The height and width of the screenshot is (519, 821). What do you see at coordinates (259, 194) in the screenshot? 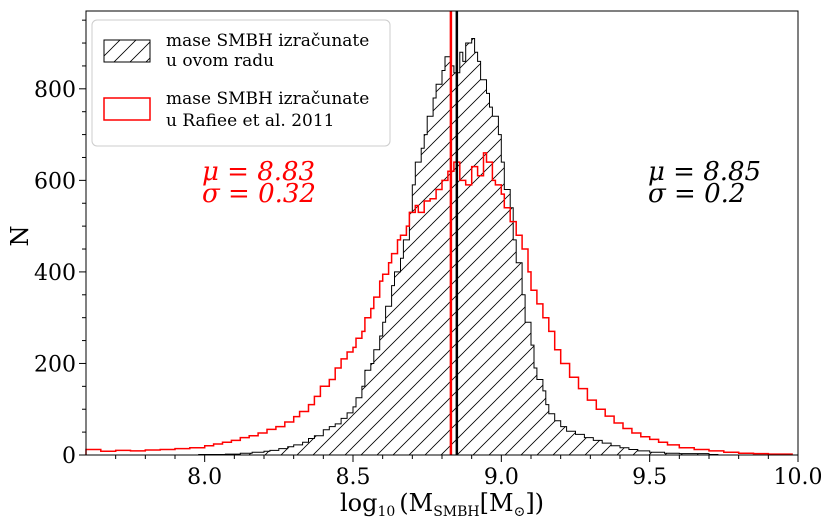
I see `red-sigma-annotation: σ = 0.32` at bounding box center [259, 194].